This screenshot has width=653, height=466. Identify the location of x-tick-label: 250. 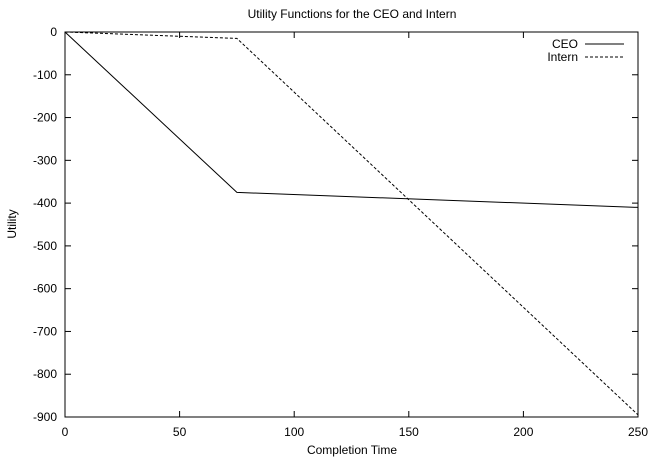
(638, 432).